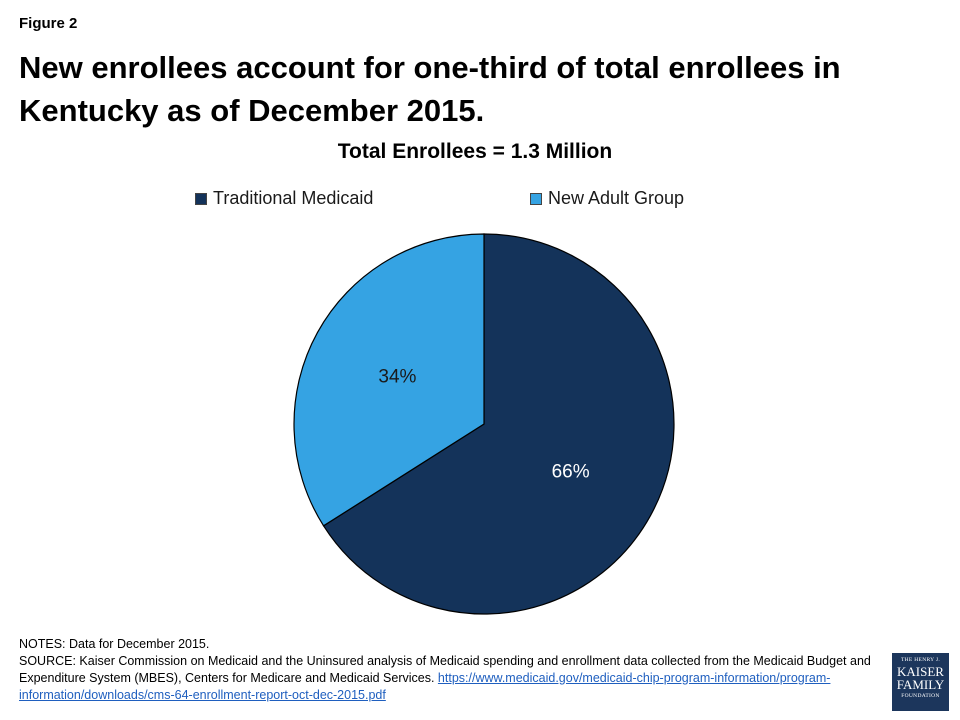 Image resolution: width=960 pixels, height=720 pixels. I want to click on kff-logo: THE HENRY J. KAISER FAMILY FOUNDATION, so click(920, 682).